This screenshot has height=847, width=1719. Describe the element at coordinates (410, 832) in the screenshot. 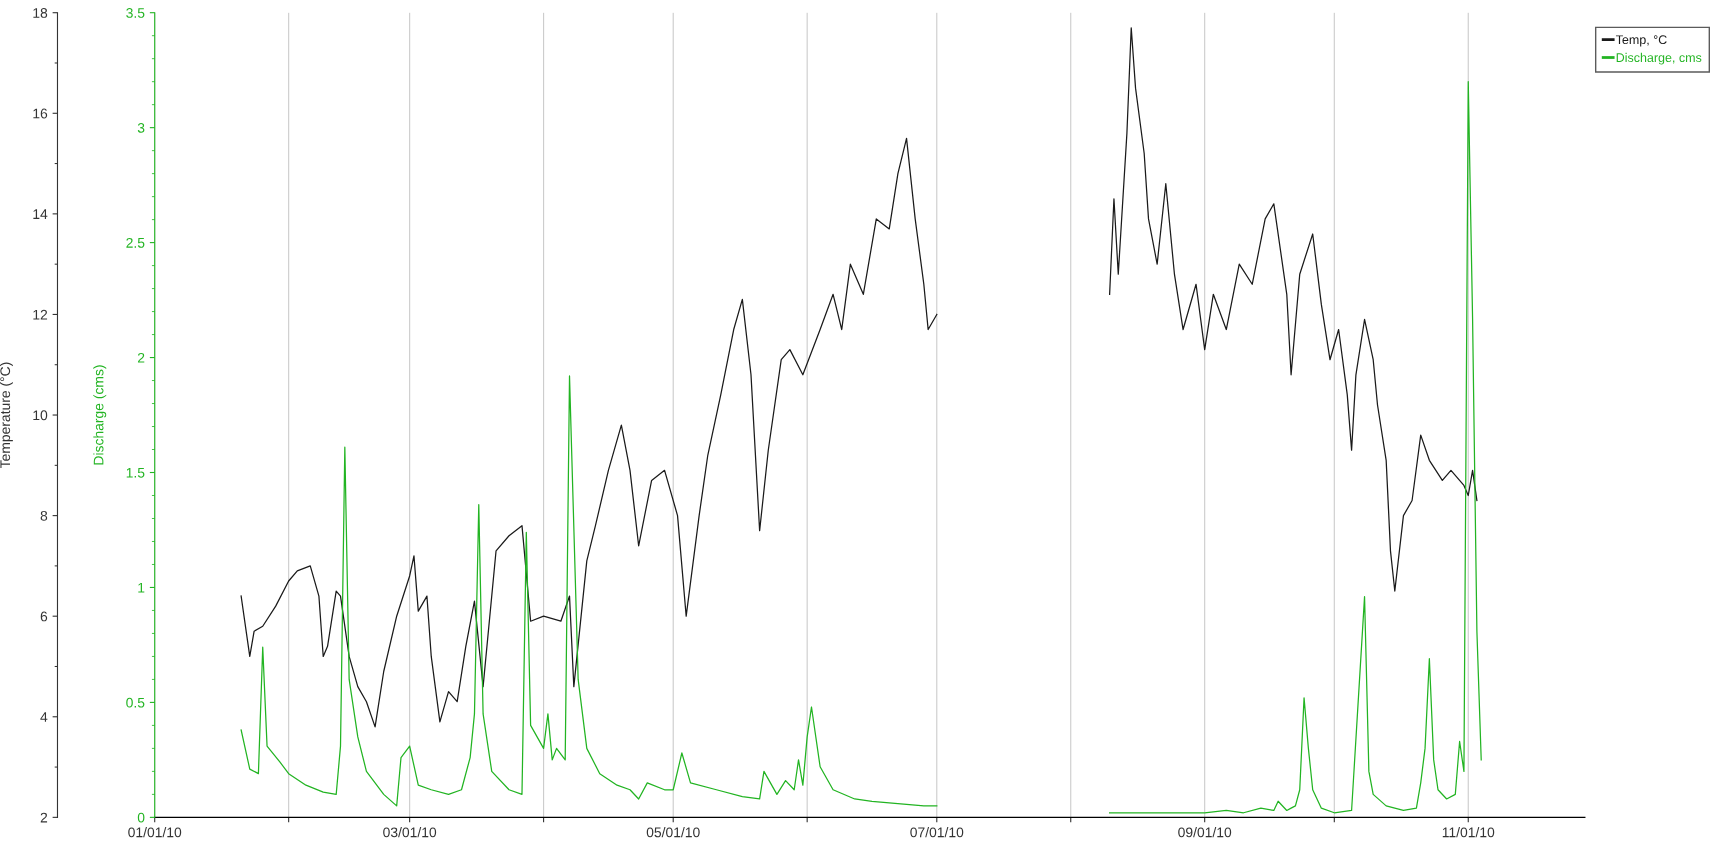

I see `x-tick-label: 03/01/10` at that location.